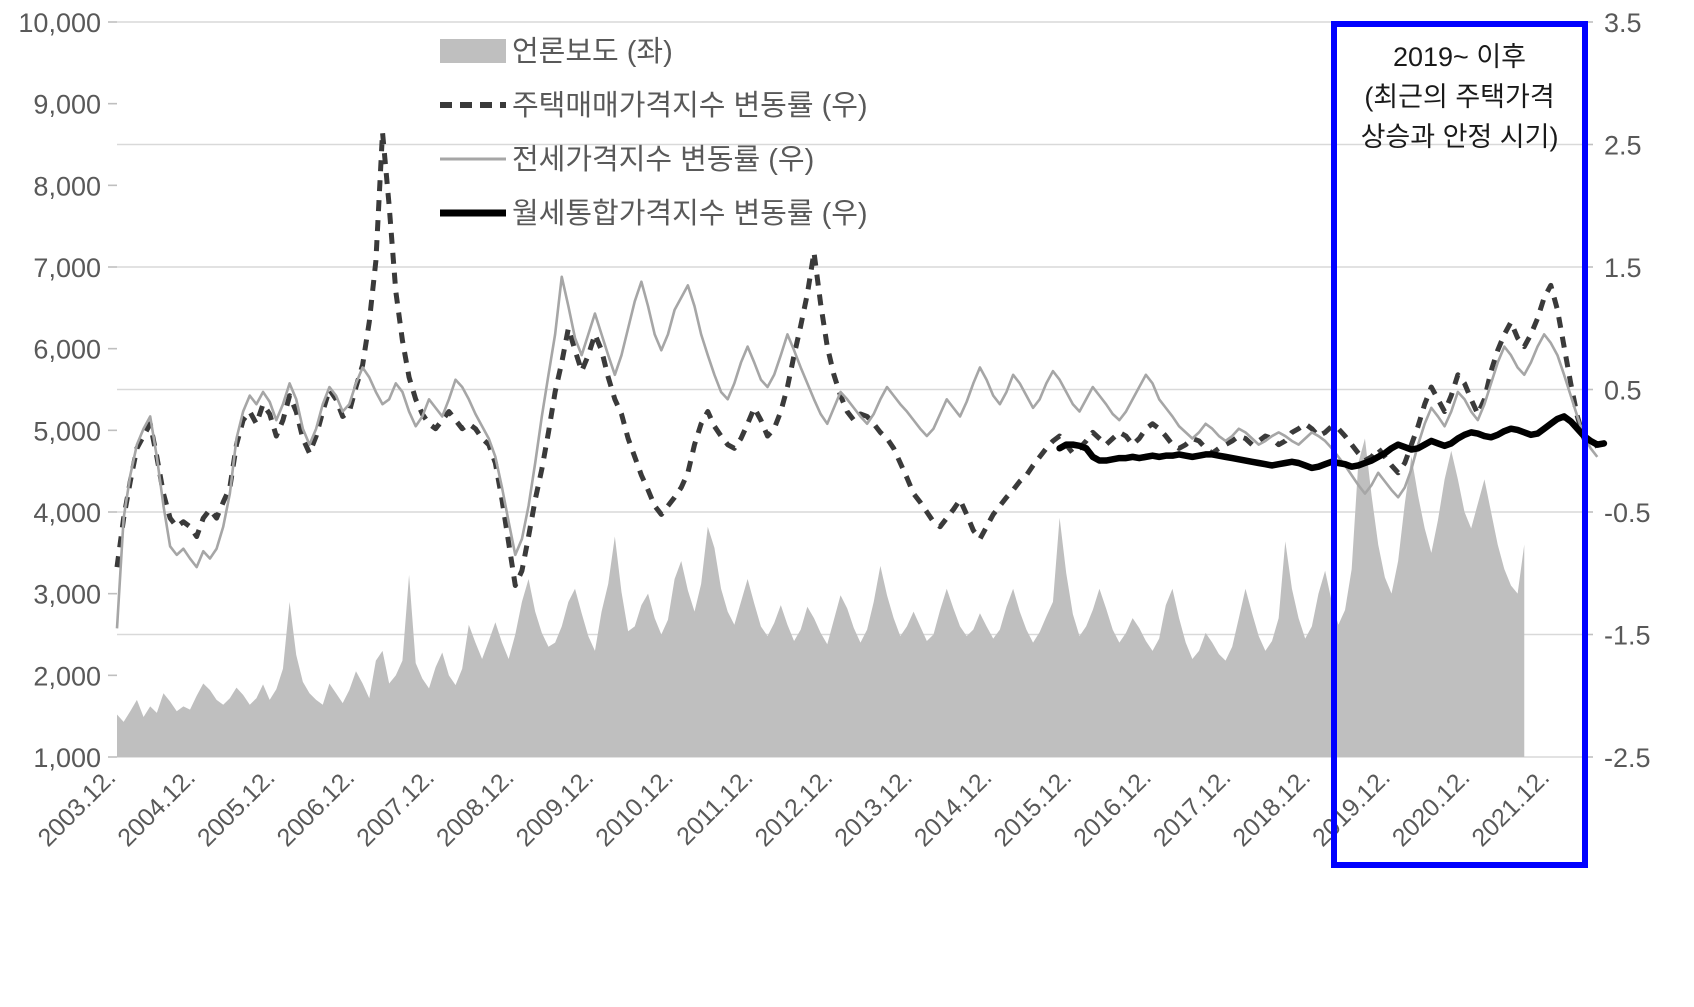 The height and width of the screenshot is (1007, 1694). I want to click on legend-label: 주택매매가격지수 변동률 (우), so click(690, 106).